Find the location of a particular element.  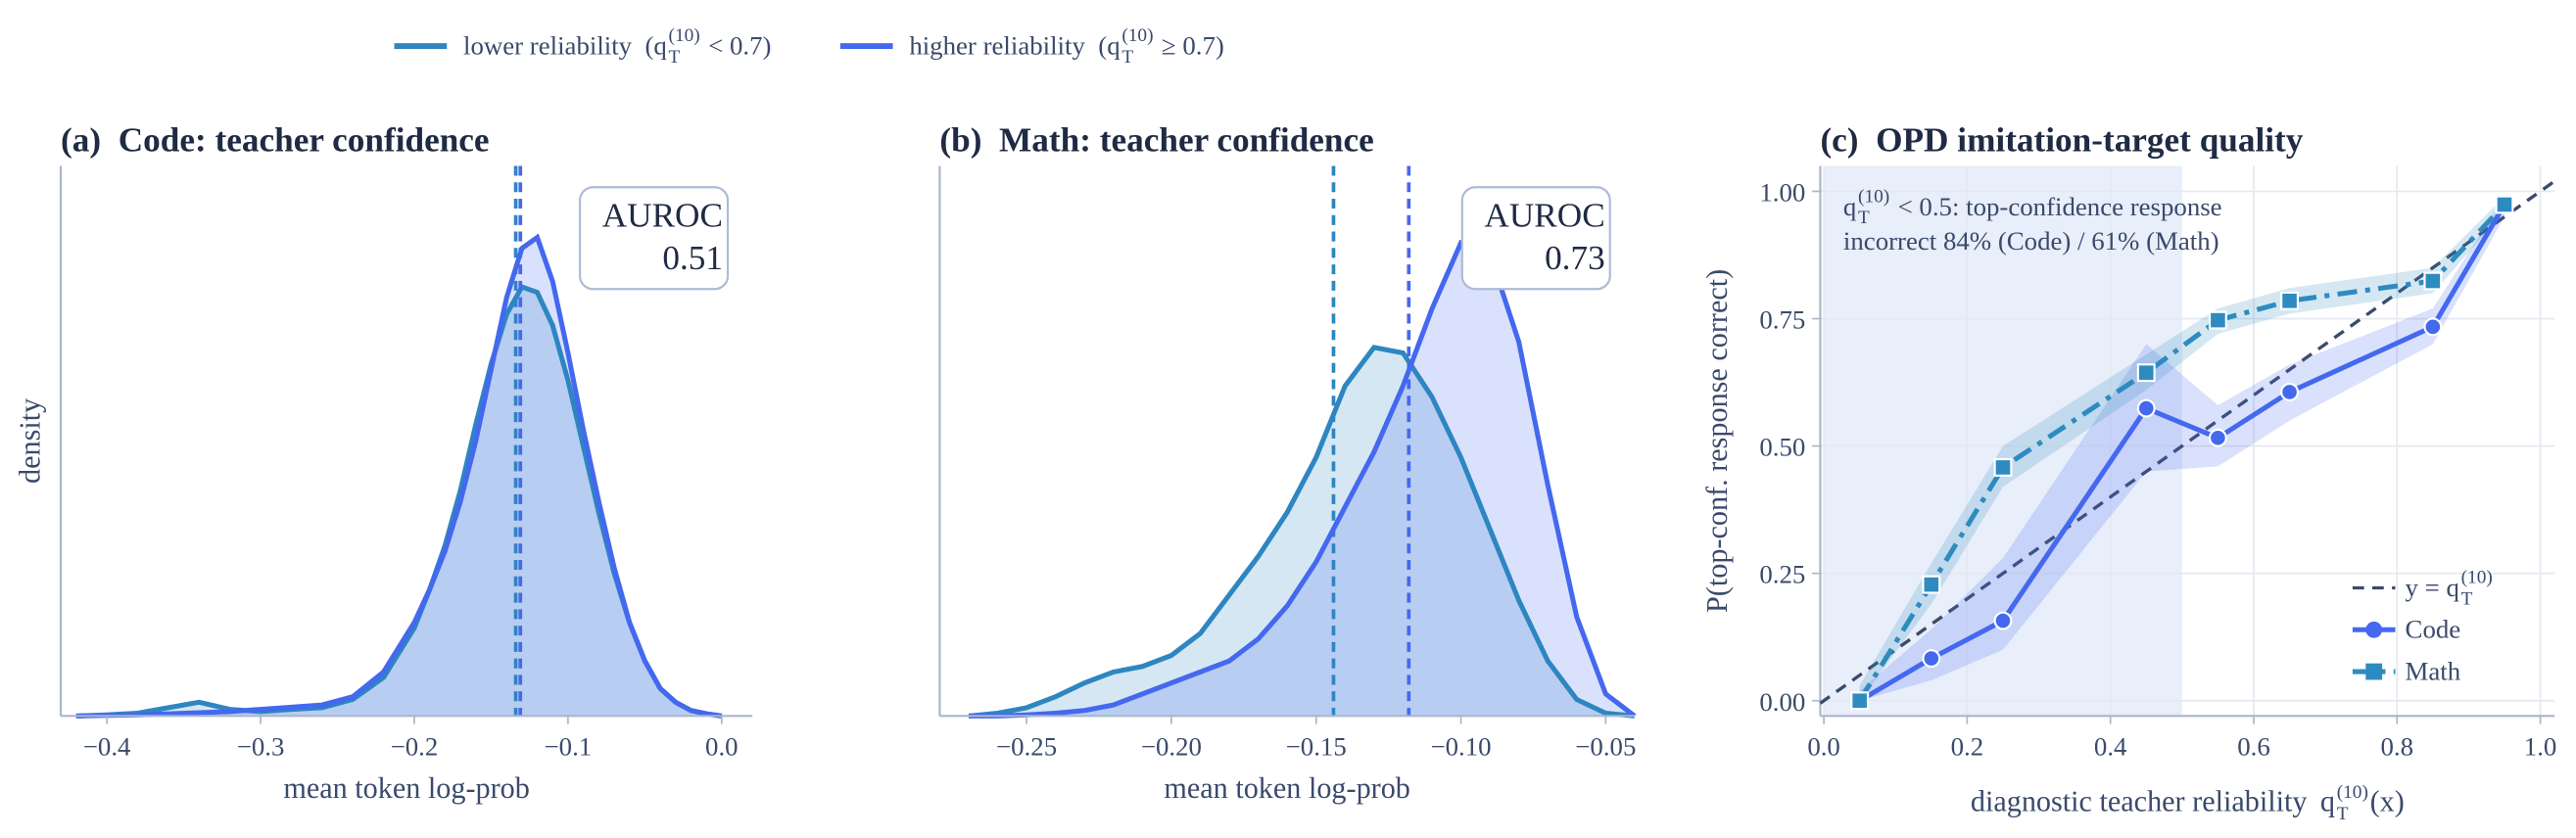

x-tick-label: −0.15 is located at coordinates (1317, 747).